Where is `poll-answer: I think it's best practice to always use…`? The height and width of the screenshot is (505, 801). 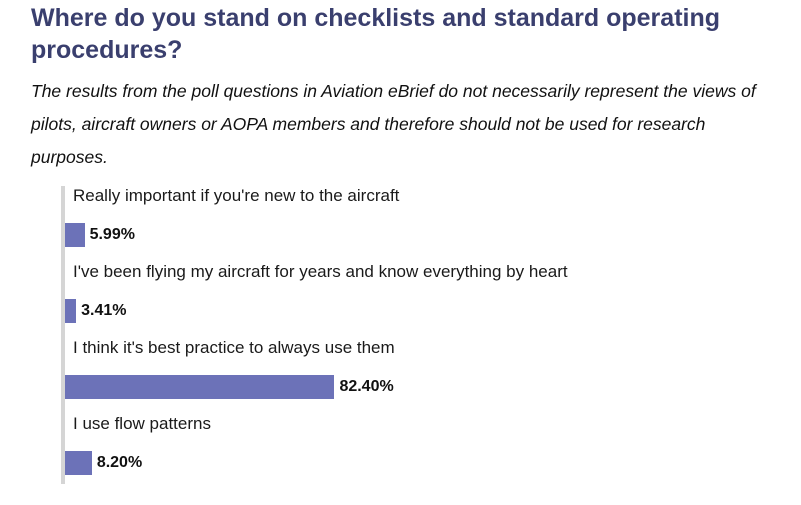
poll-answer: I think it's best practice to always use… is located at coordinates (365, 373).